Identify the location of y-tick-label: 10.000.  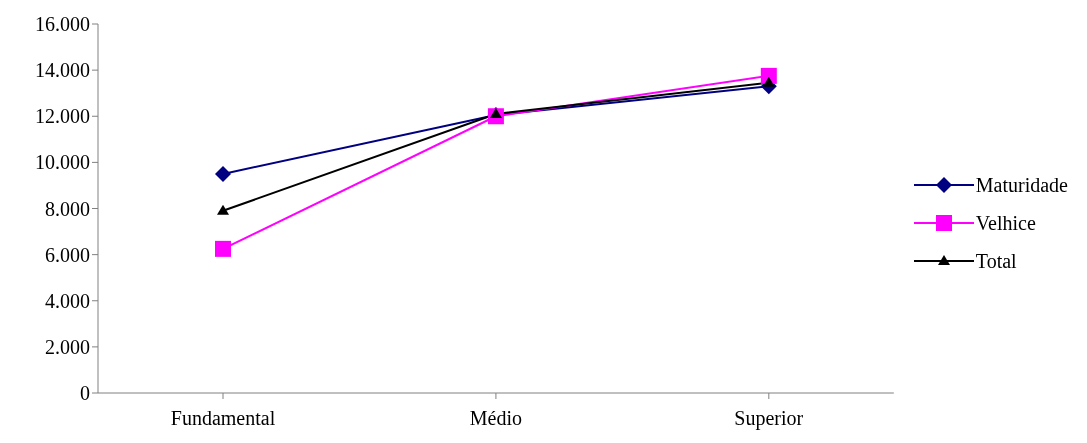
(62, 162).